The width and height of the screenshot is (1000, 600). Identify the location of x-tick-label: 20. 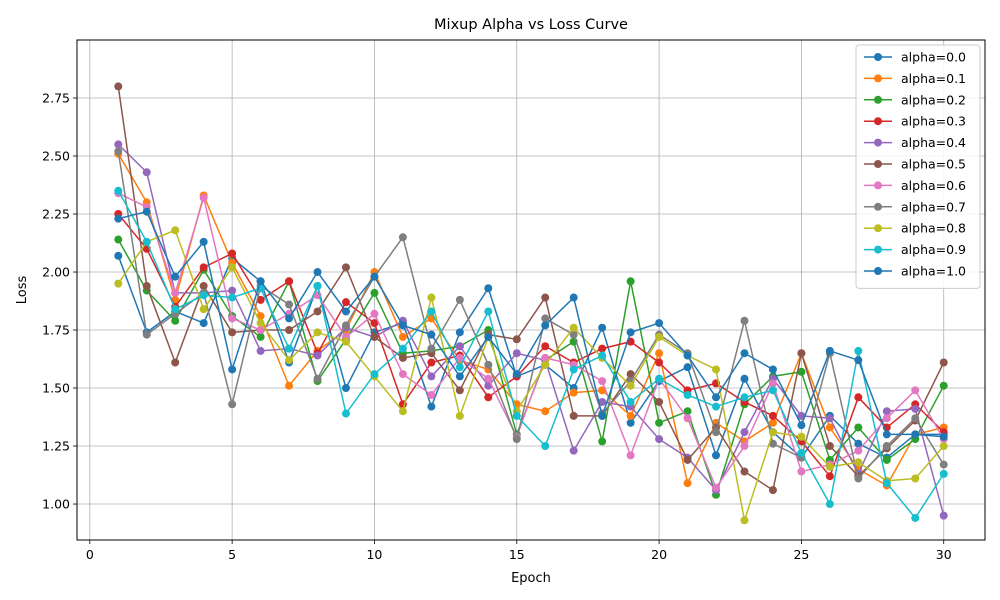
(659, 554).